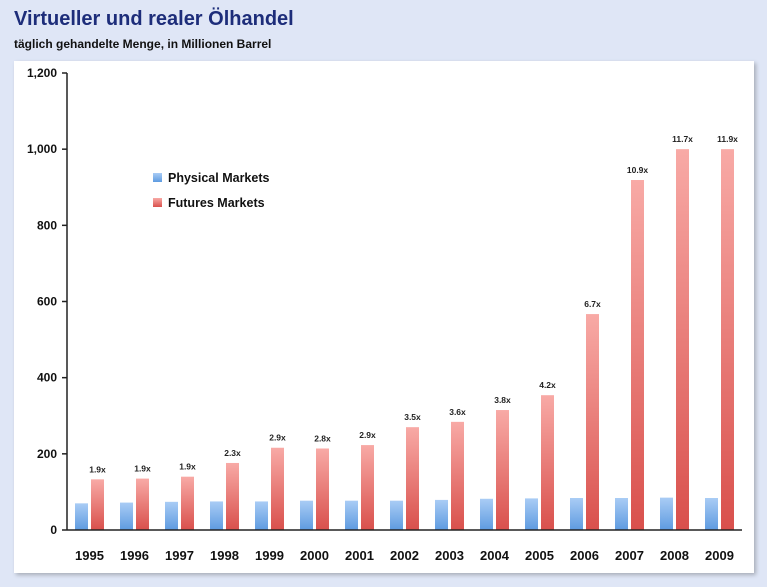 The image size is (767, 587). I want to click on x-tick-label-1995: 1995, so click(89, 555).